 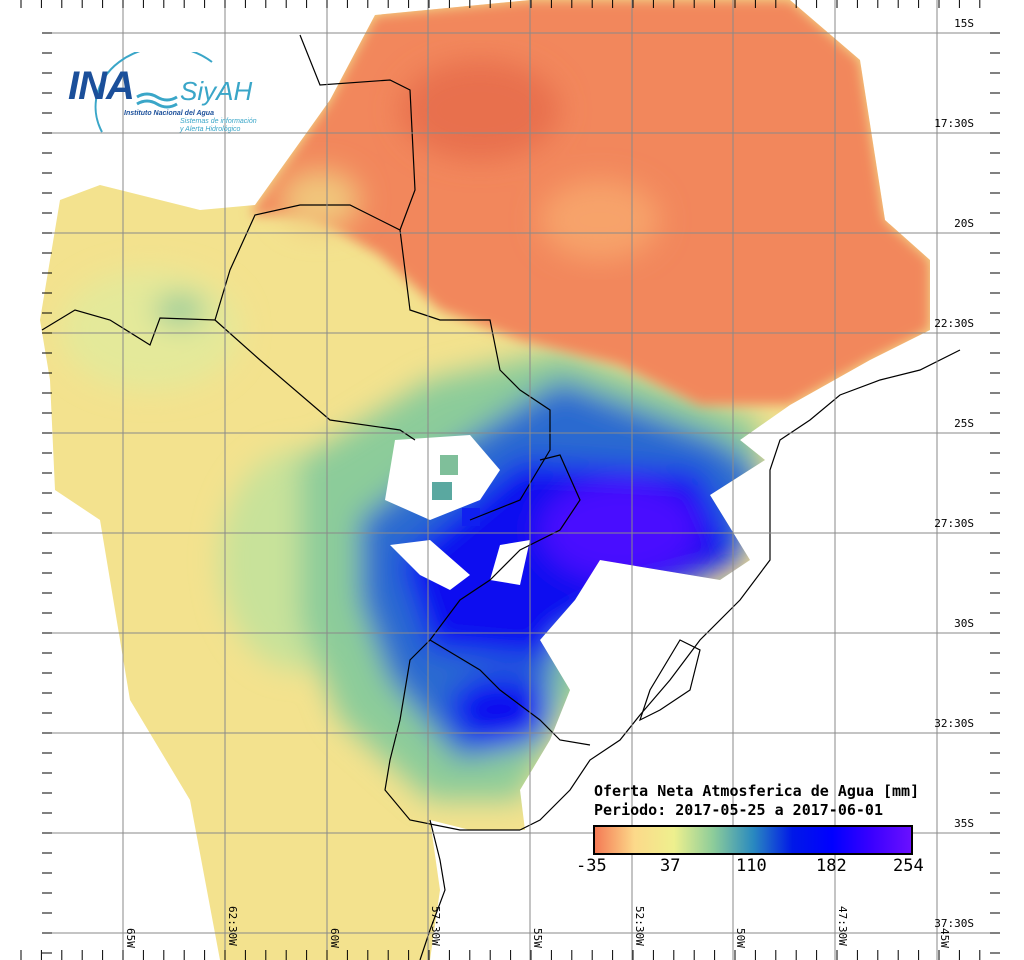 What do you see at coordinates (964, 423) in the screenshot?
I see `lat-label: 25S` at bounding box center [964, 423].